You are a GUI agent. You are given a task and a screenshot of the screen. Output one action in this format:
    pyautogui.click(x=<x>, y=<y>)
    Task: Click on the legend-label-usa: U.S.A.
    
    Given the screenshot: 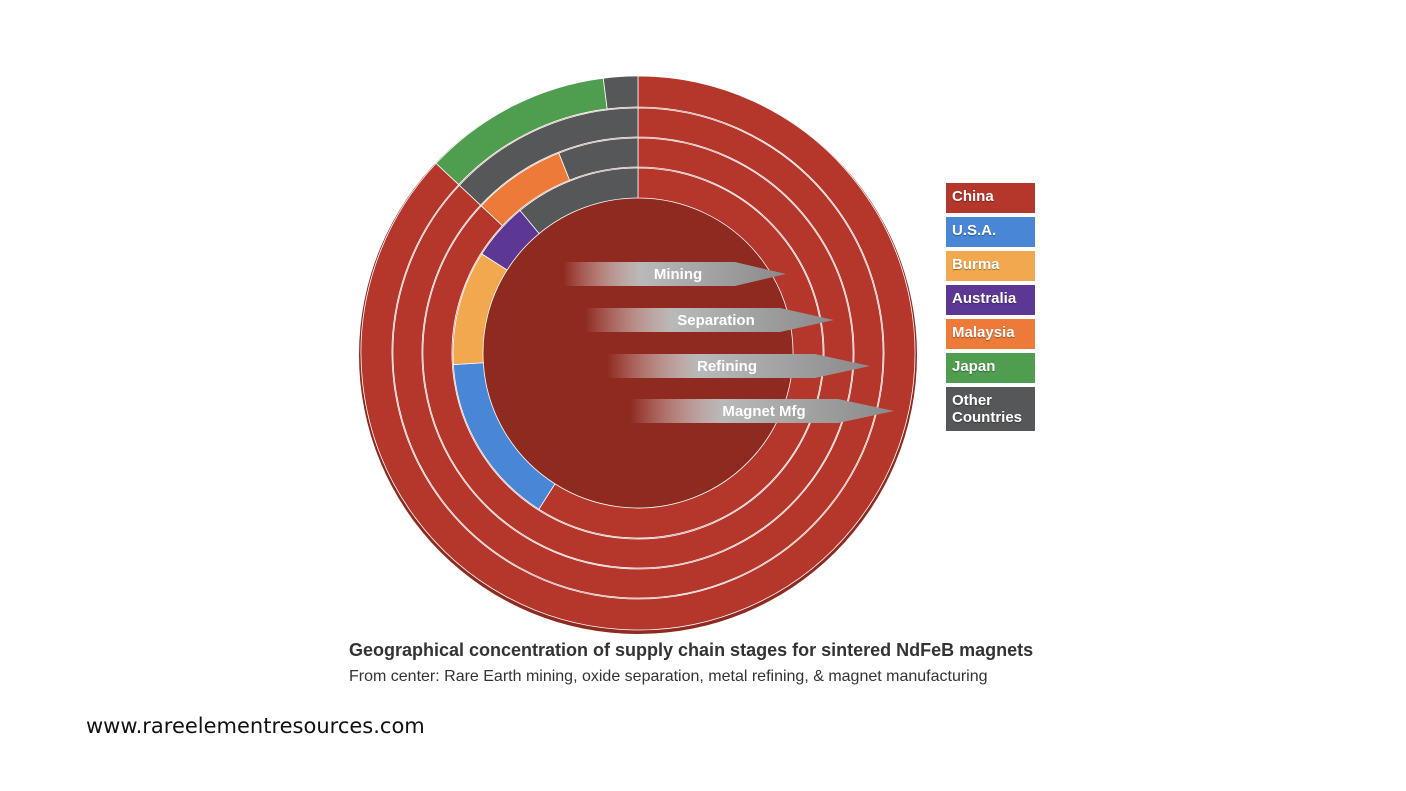 What is the action you would take?
    pyautogui.click(x=974, y=230)
    